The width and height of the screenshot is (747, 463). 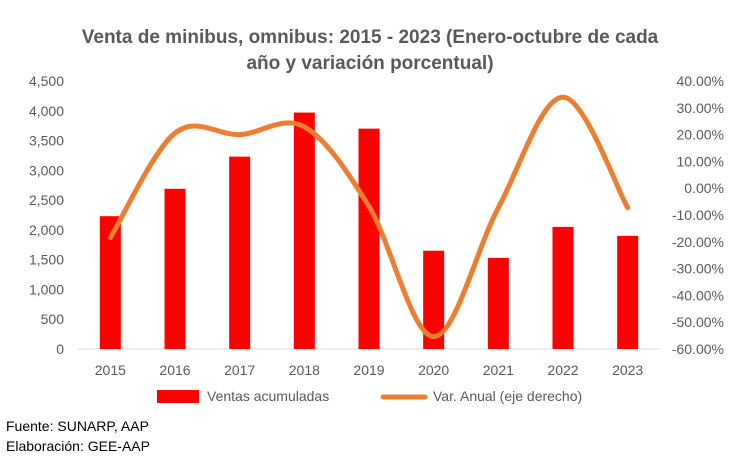 What do you see at coordinates (78, 446) in the screenshot?
I see `elaboration-note: Elaboración: GEE-AAP` at bounding box center [78, 446].